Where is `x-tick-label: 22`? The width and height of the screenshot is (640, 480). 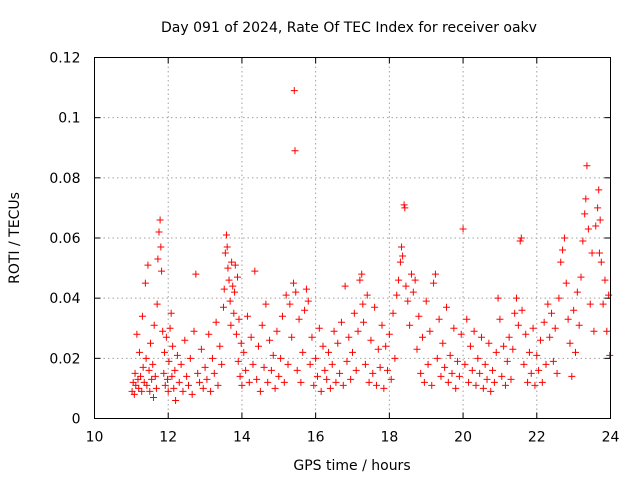
x-tick-label: 22 is located at coordinates (537, 438).